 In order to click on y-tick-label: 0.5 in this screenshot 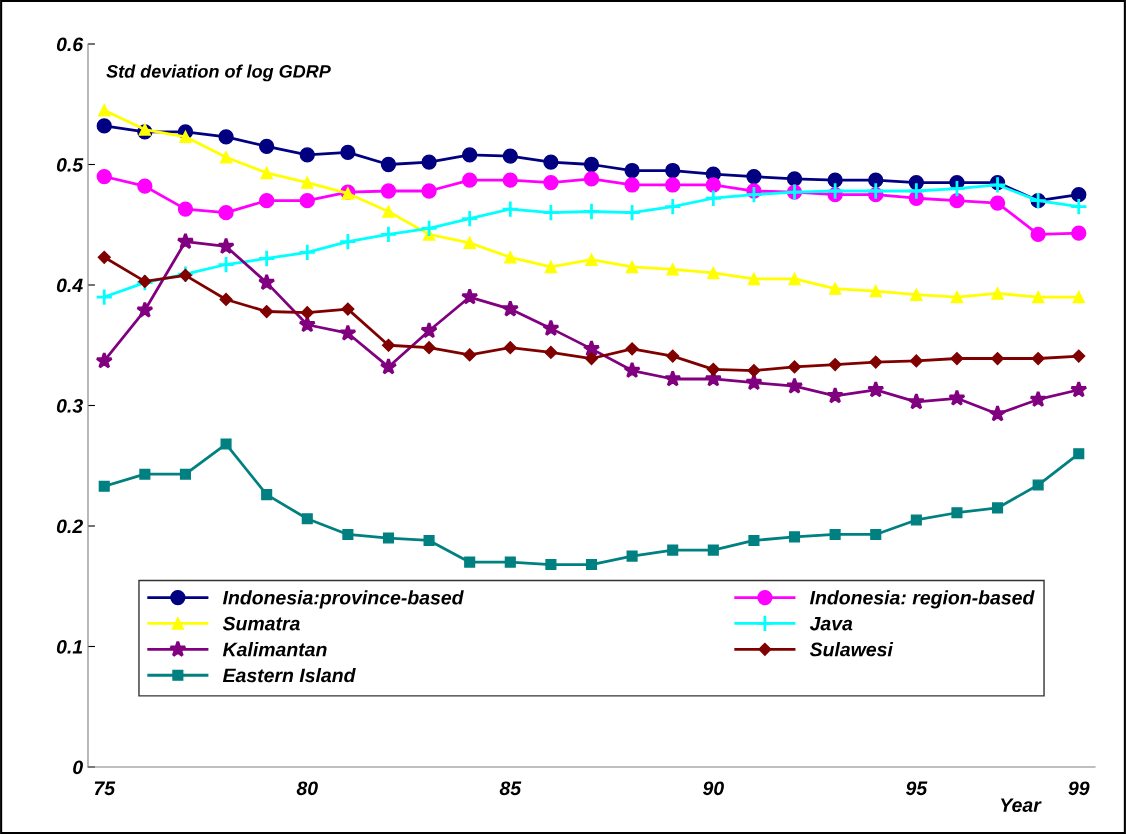, I will do `click(70, 164)`.